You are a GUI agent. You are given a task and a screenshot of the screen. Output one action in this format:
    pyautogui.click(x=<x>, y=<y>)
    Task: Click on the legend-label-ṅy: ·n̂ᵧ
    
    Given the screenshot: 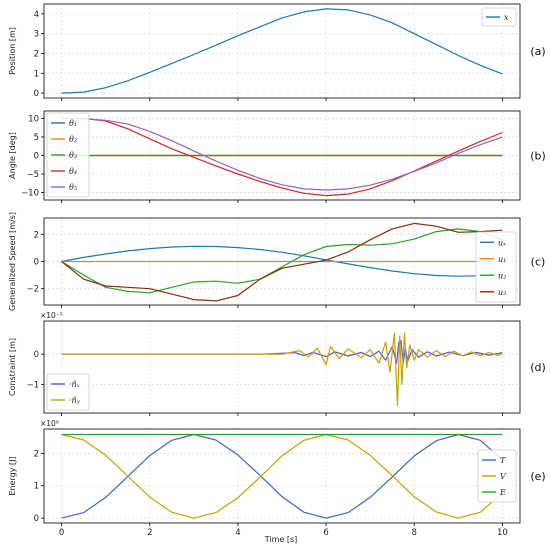 What is the action you would take?
    pyautogui.click(x=74, y=400)
    